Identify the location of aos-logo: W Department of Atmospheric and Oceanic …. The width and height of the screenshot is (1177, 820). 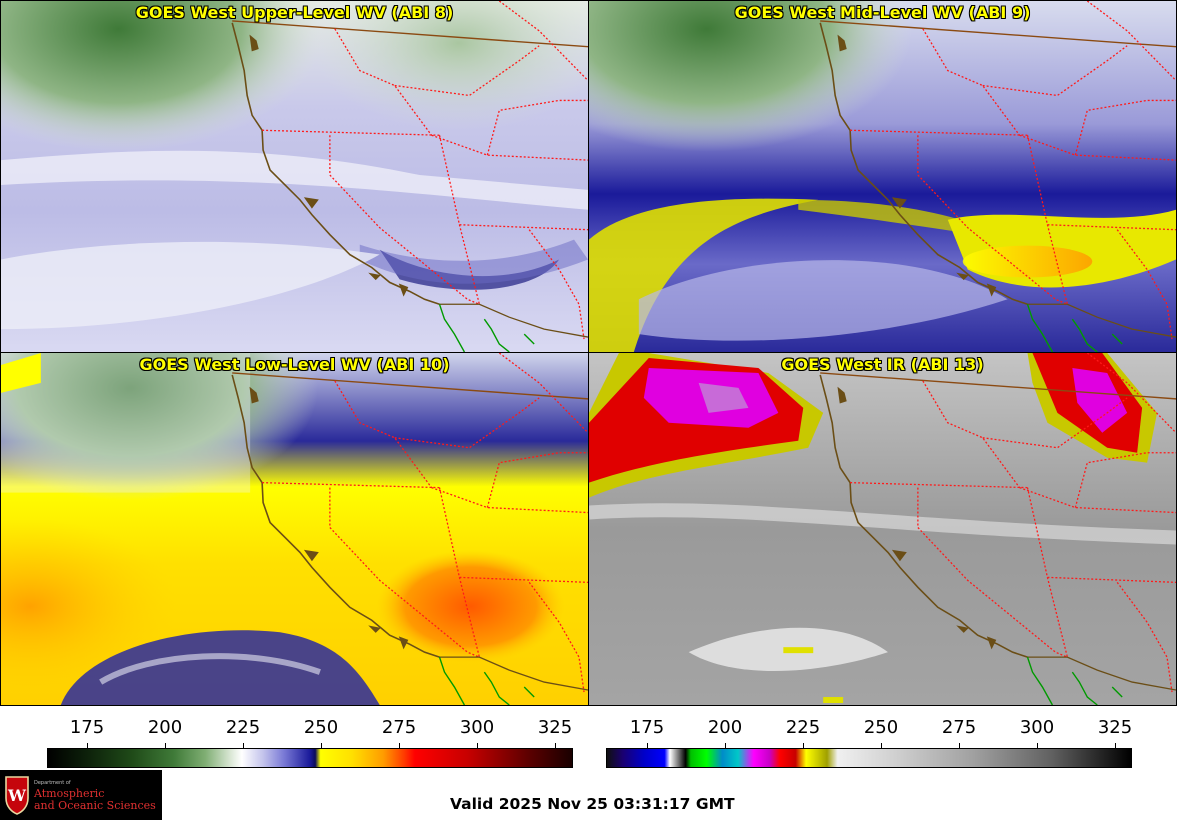
(81, 795).